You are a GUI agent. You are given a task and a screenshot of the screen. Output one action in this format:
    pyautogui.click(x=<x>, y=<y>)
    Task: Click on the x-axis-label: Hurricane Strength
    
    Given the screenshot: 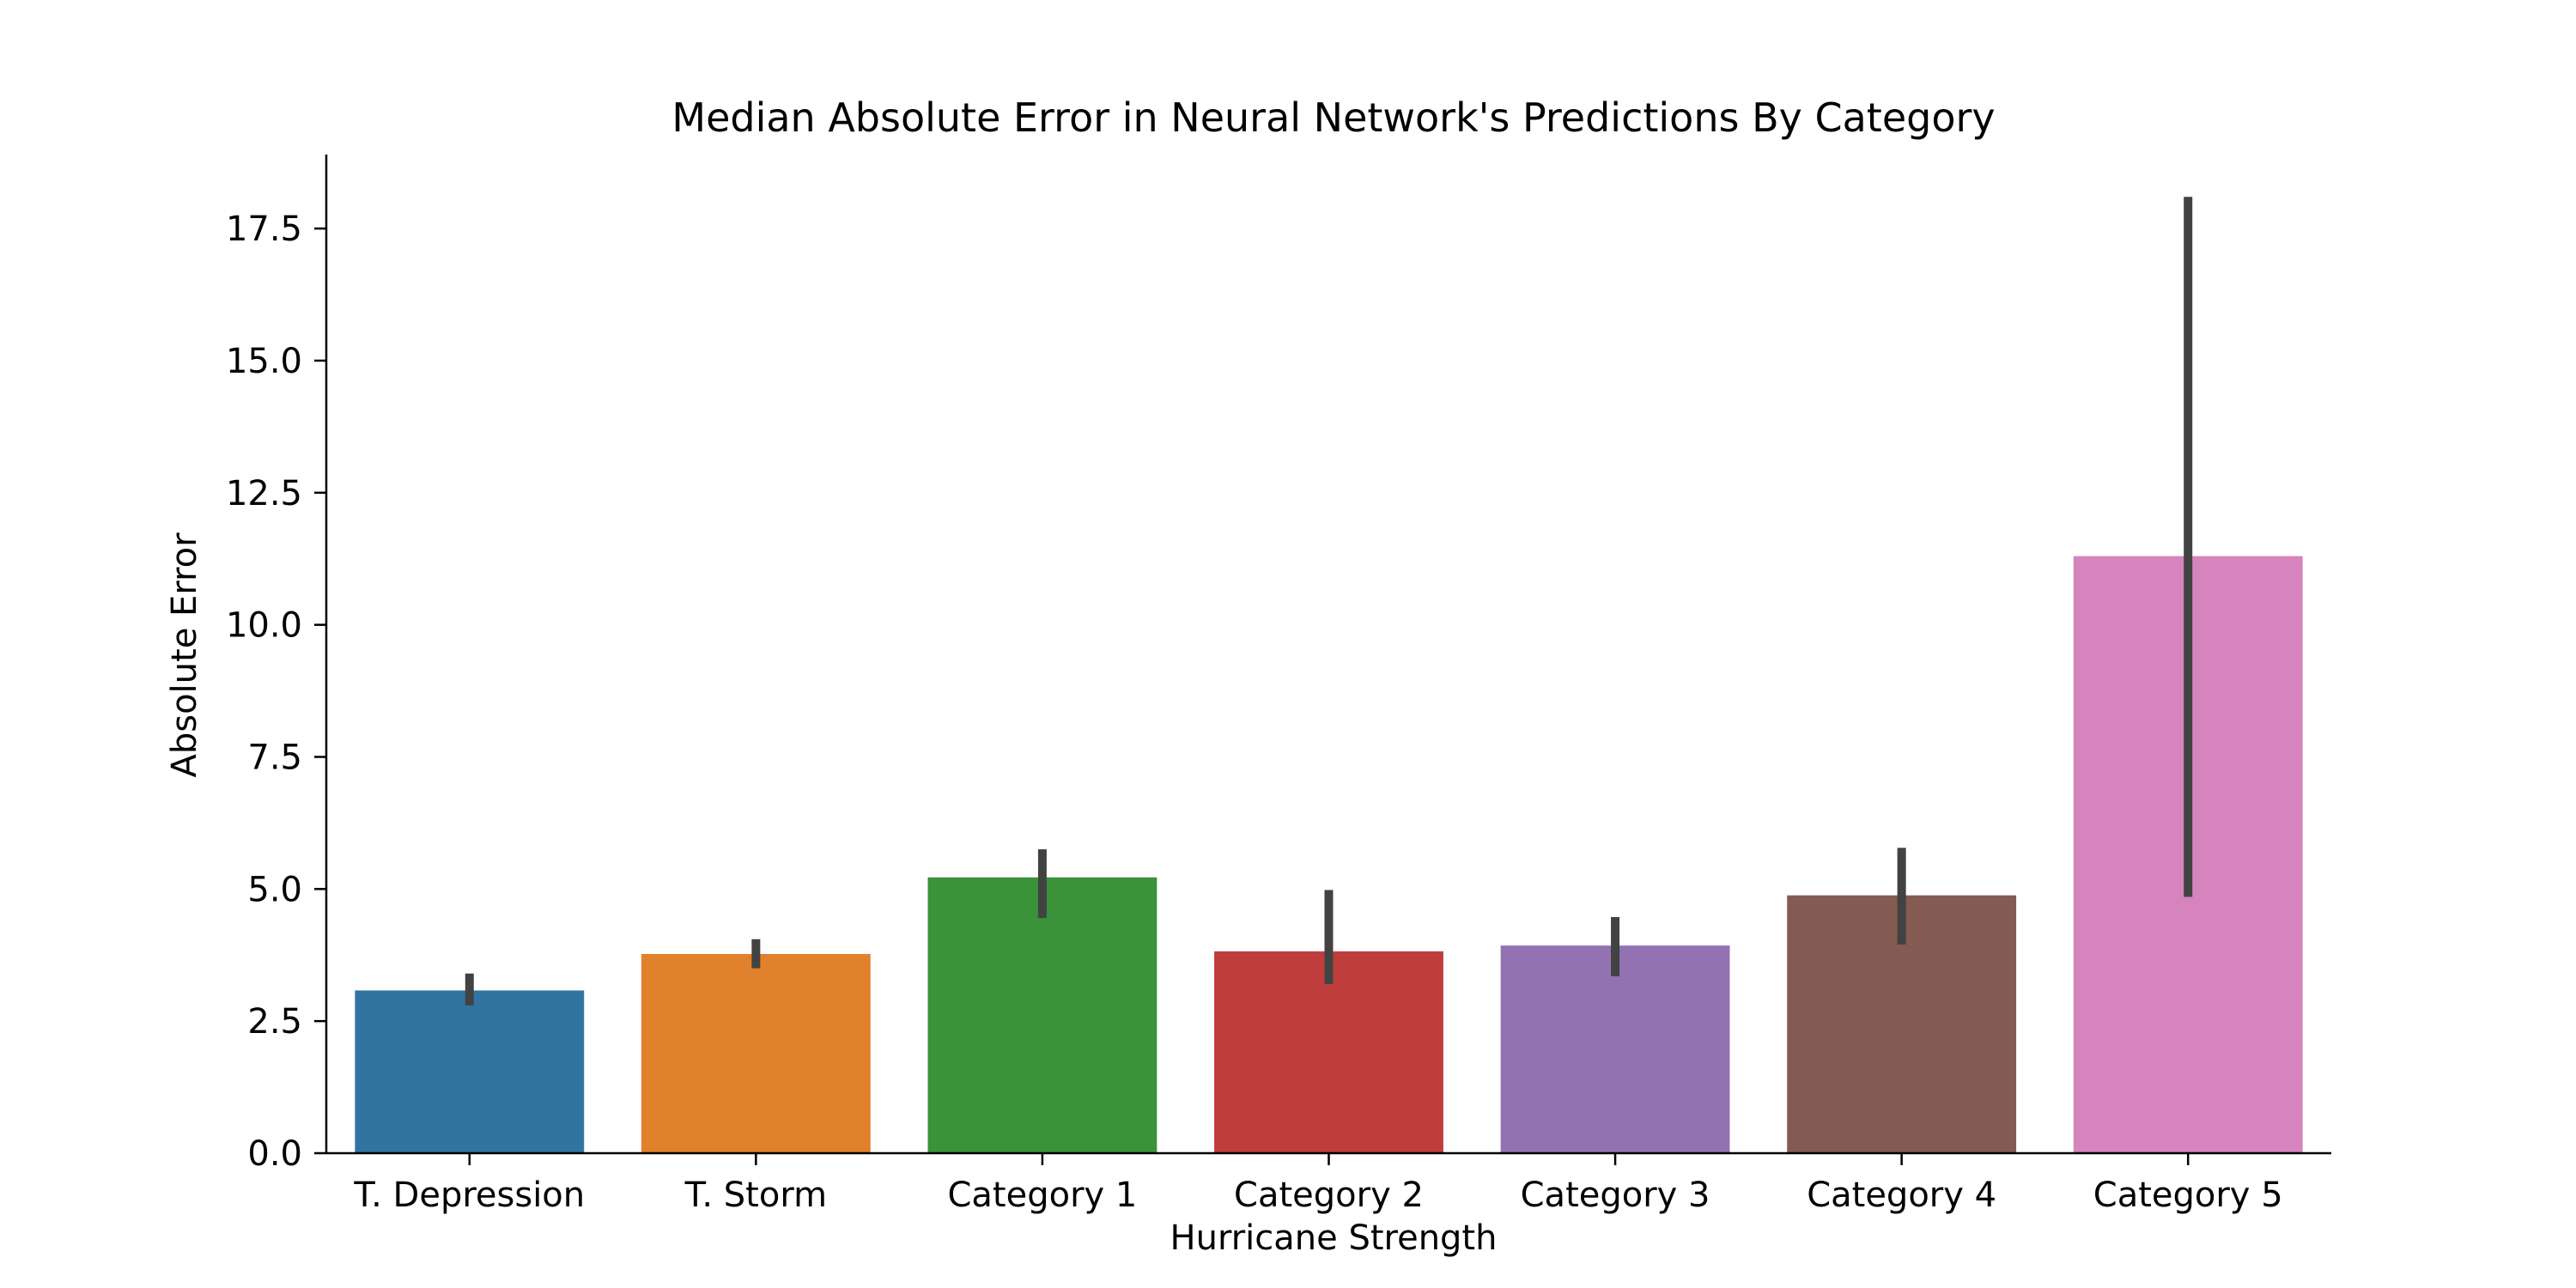 What is the action you would take?
    pyautogui.click(x=1334, y=1238)
    